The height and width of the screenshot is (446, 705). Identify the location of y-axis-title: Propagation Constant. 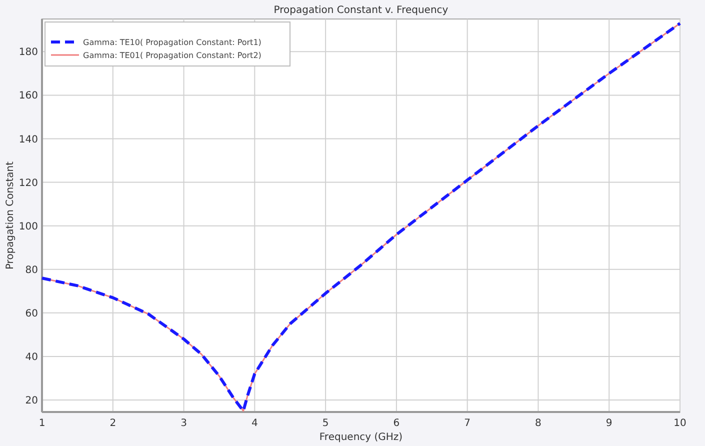
(10, 215).